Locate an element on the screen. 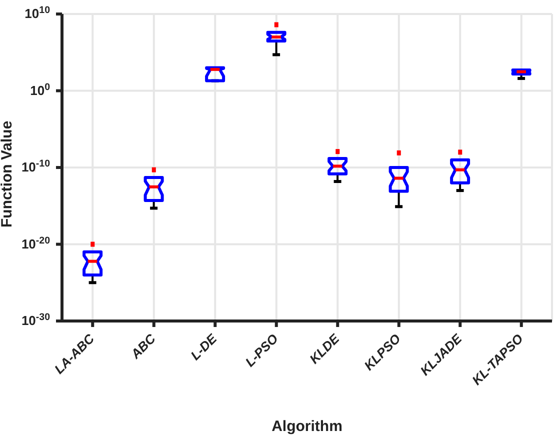 The height and width of the screenshot is (441, 557). y-tick-label: 10$^{-10}$ is located at coordinates (36, 166).